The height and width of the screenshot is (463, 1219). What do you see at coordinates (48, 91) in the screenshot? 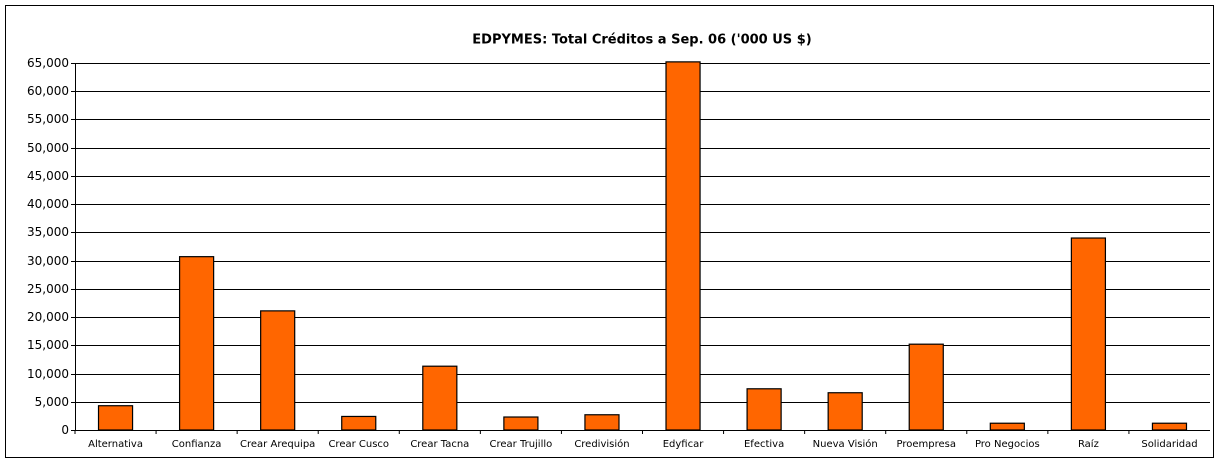
I see `y-tick-label: 60,000` at bounding box center [48, 91].